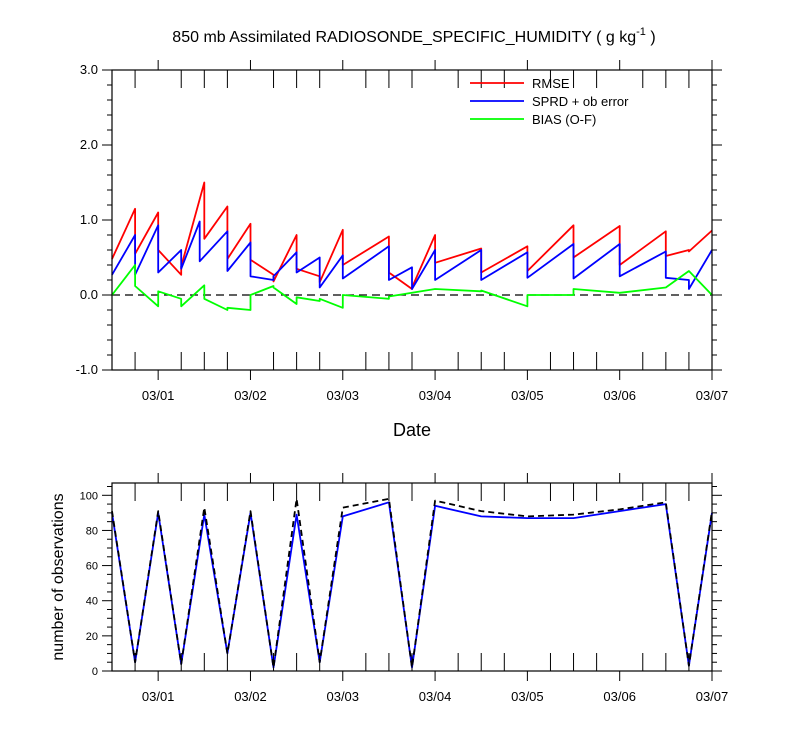  Describe the element at coordinates (89, 294) in the screenshot. I see `top-y-tick-label: 0.0` at that location.